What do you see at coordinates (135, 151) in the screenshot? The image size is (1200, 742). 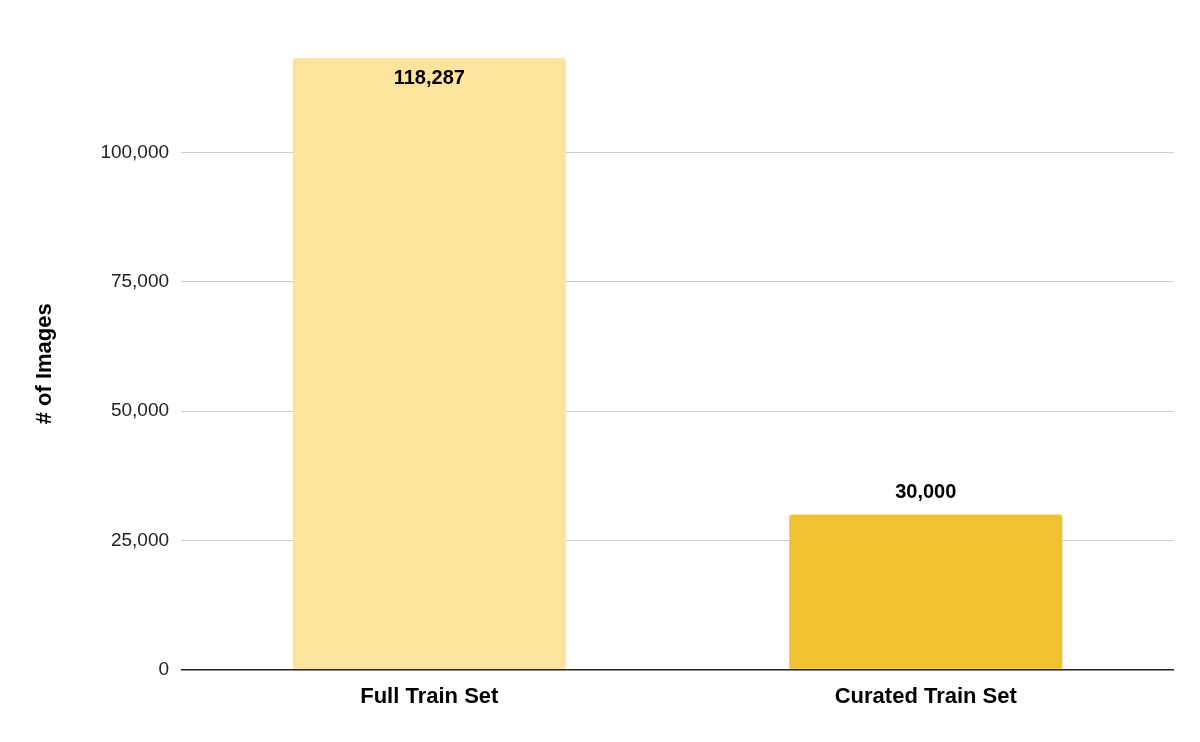 I see `y-tick-label: 100,000` at bounding box center [135, 151].